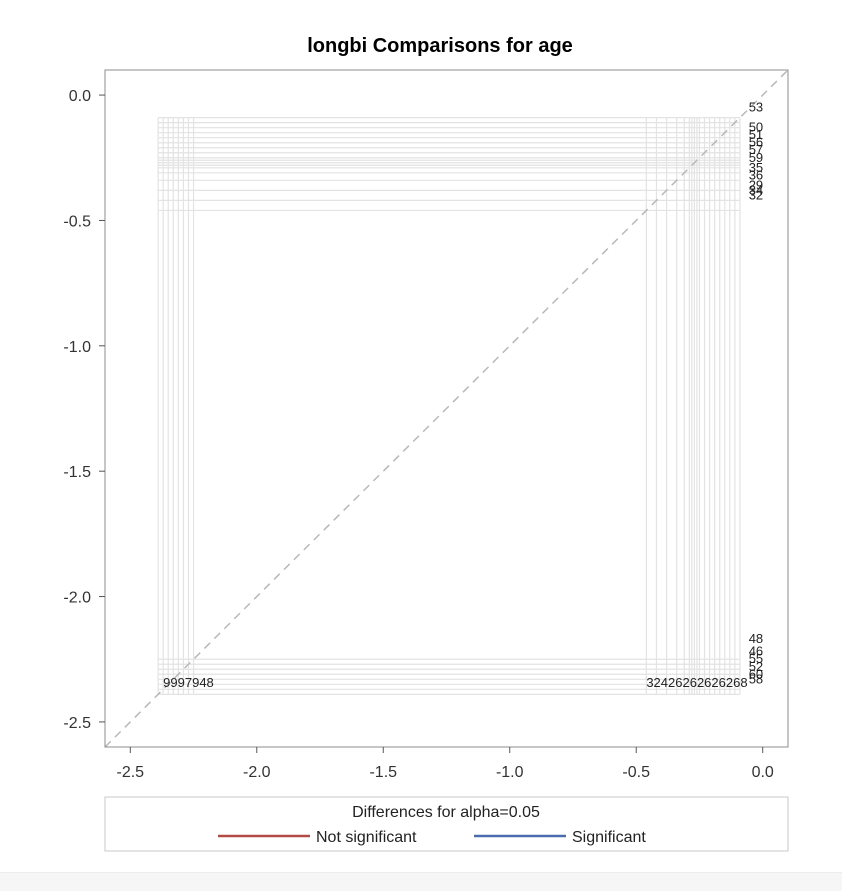  What do you see at coordinates (510, 772) in the screenshot?
I see `x-tick-label: -1.0` at bounding box center [510, 772].